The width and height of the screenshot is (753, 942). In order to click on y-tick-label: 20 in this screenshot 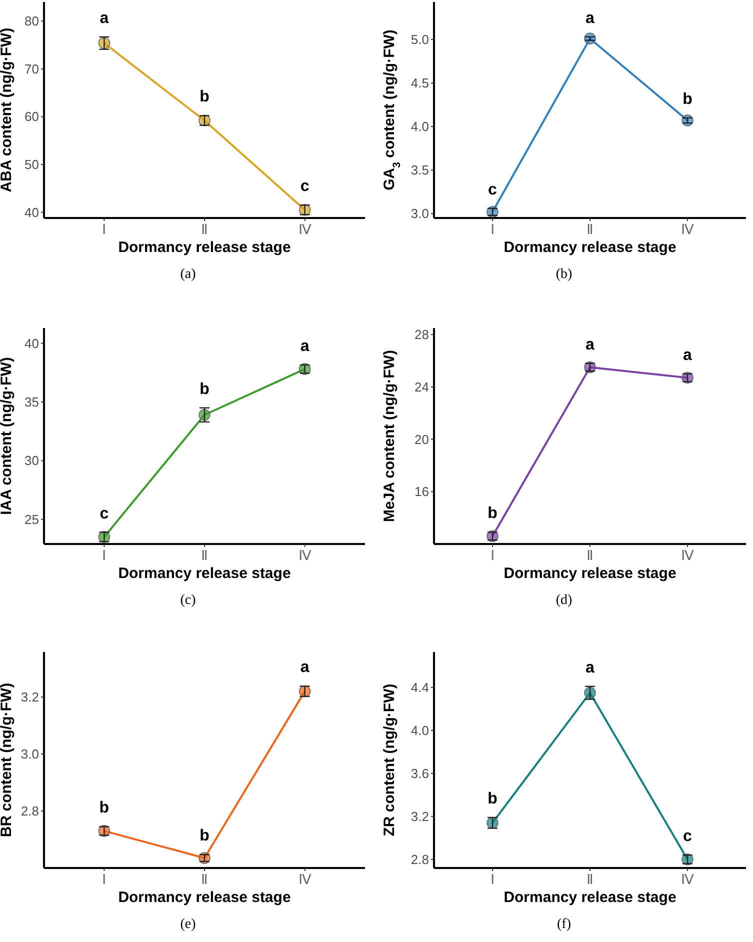, I will do `click(421, 439)`.